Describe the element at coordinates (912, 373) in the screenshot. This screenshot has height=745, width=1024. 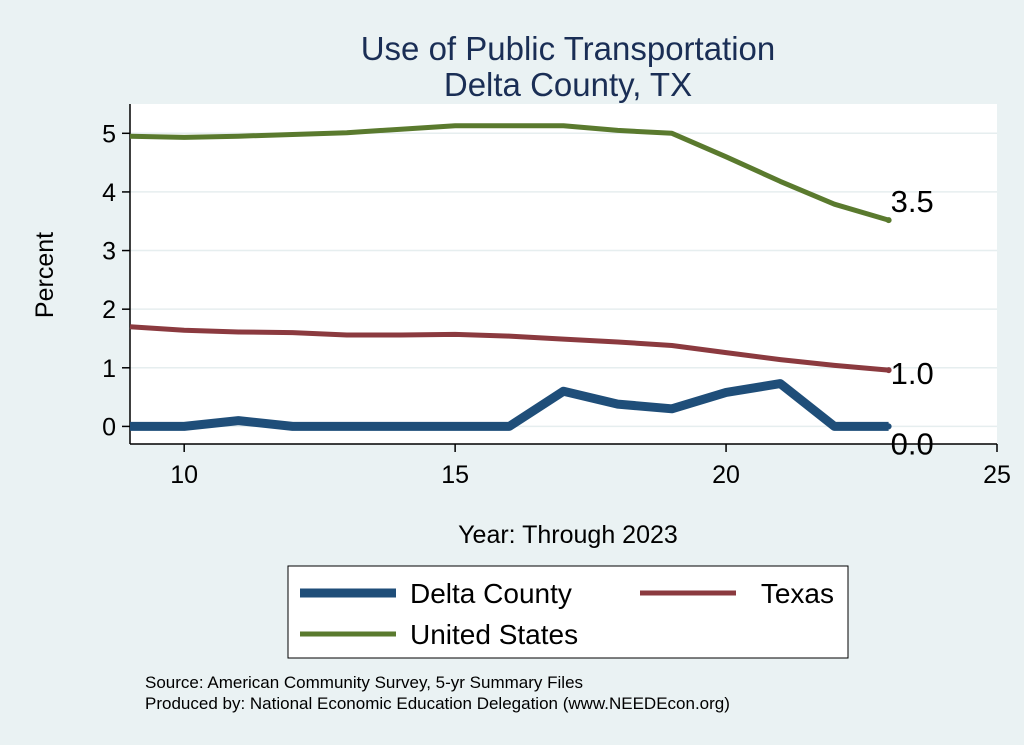
I see `end-value-label: 1.0` at that location.